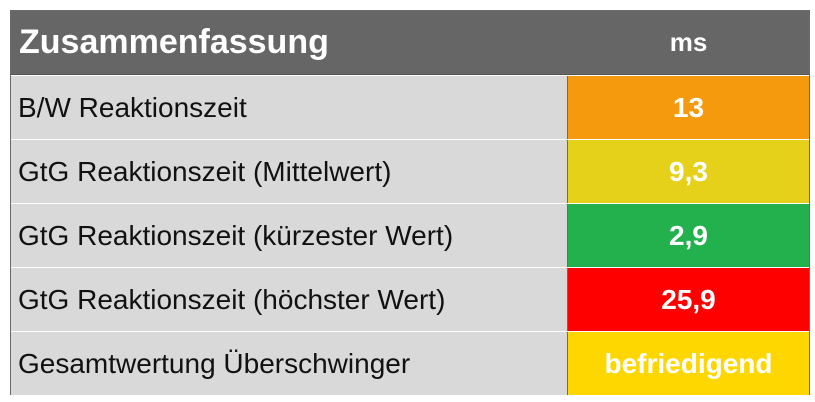 This screenshot has width=815, height=402. Describe the element at coordinates (289, 171) in the screenshot. I see `row-label: GtG Reaktionszeit (Mittelwert)` at that location.